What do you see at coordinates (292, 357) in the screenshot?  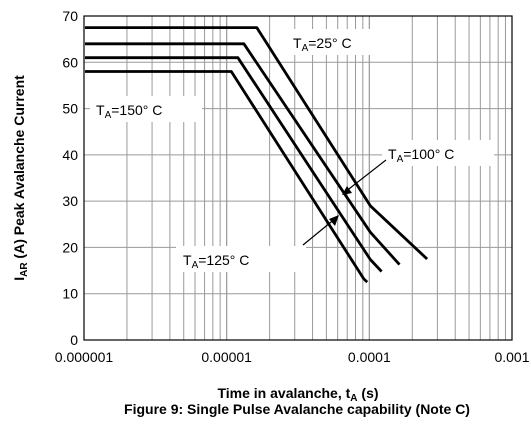 I see `x-tick-labels: 0.000001 0.00001 0.0001 0.001` at bounding box center [292, 357].